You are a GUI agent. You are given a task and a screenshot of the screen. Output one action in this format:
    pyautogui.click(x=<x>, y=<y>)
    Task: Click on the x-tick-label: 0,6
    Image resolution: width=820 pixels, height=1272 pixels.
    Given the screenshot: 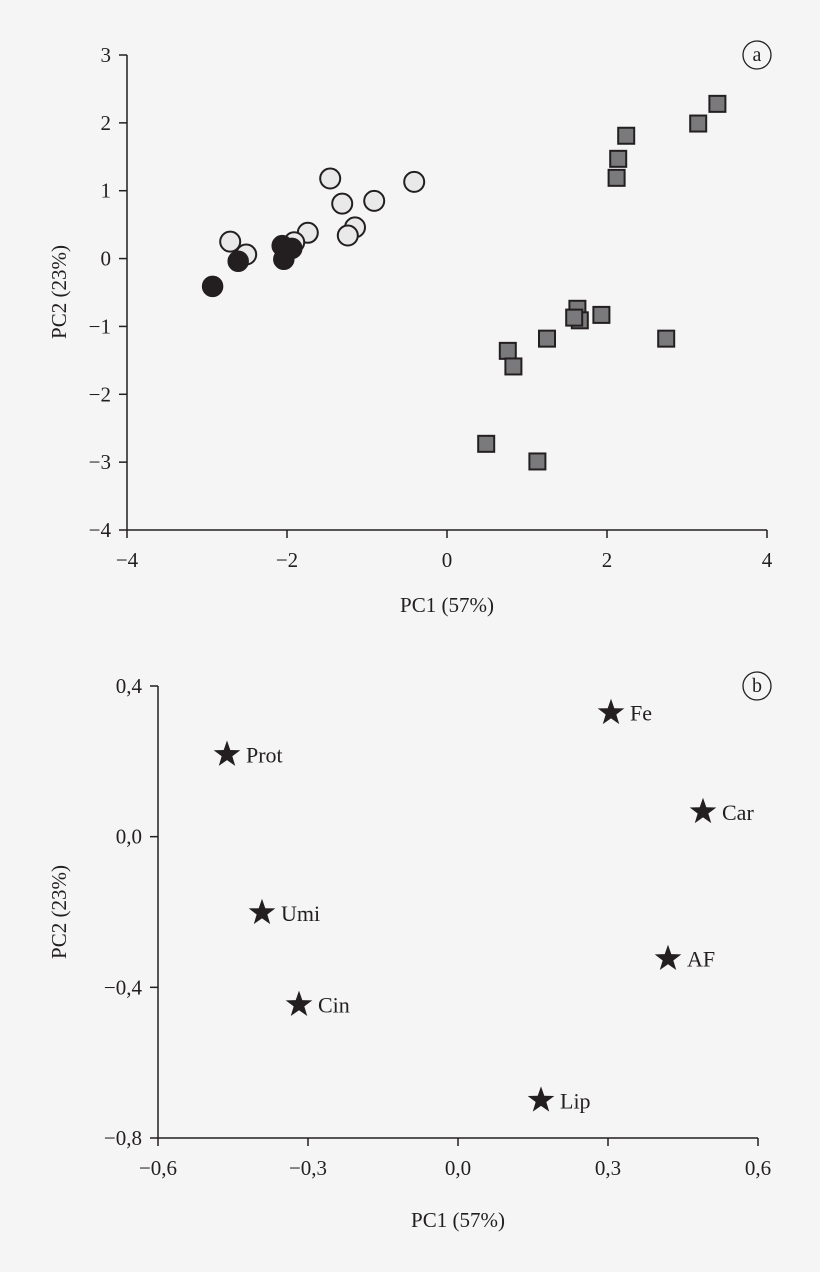 What is the action you would take?
    pyautogui.click(x=758, y=1168)
    